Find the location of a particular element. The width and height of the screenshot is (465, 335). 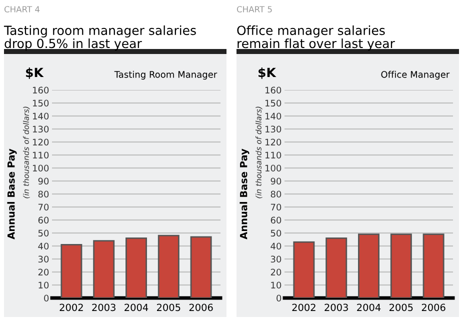

chart-title: Tasting room manager salaries drop 0.5% in last year is located at coordinates (100, 38).